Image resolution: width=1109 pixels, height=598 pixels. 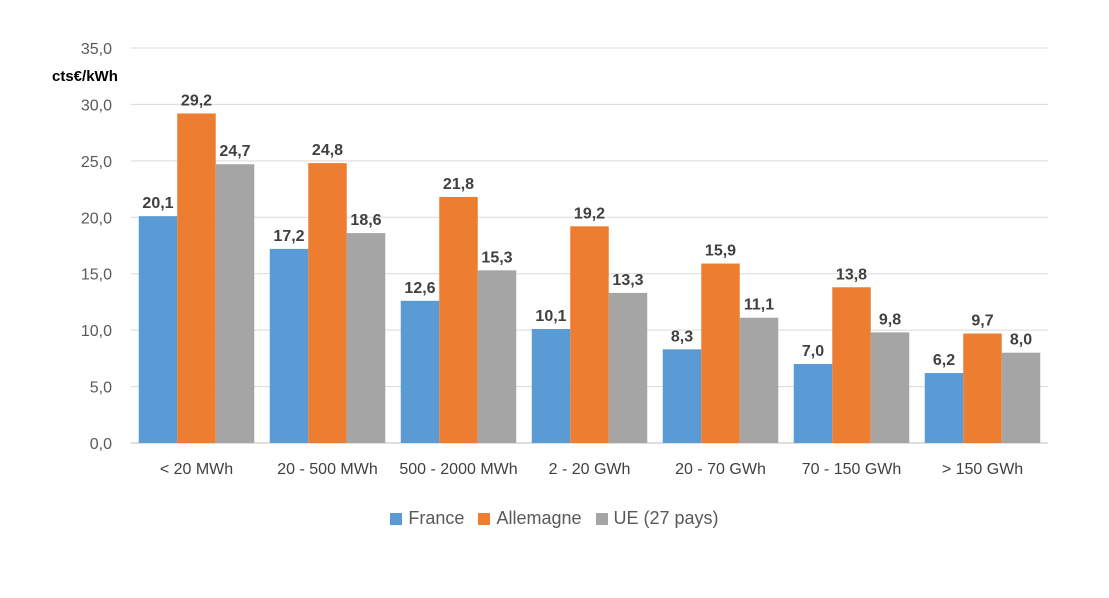 What do you see at coordinates (96, 247) in the screenshot?
I see `y-axis: 0,0 5,0 10,0 15,0 20,0 25,0 30,0 35,0` at bounding box center [96, 247].